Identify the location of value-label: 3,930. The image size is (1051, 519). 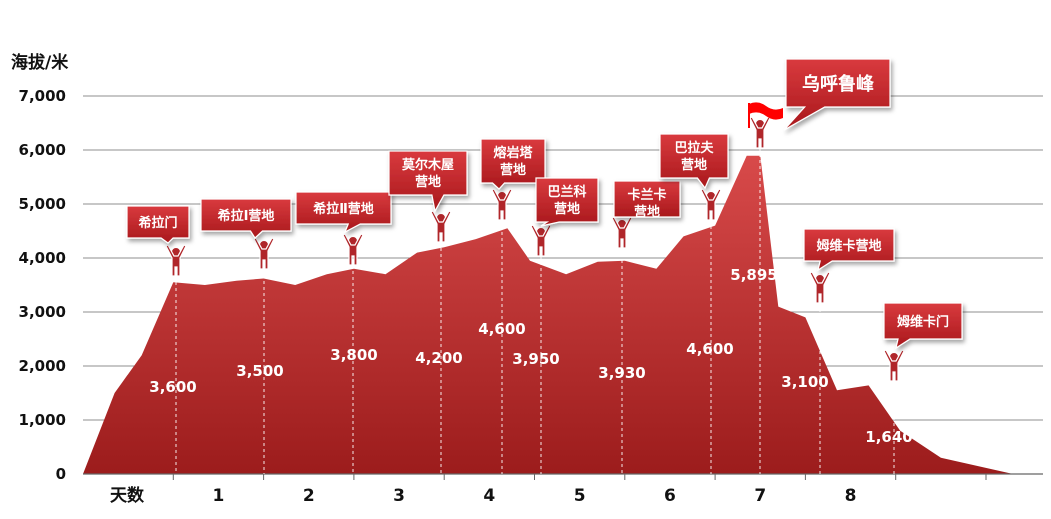
(621, 373).